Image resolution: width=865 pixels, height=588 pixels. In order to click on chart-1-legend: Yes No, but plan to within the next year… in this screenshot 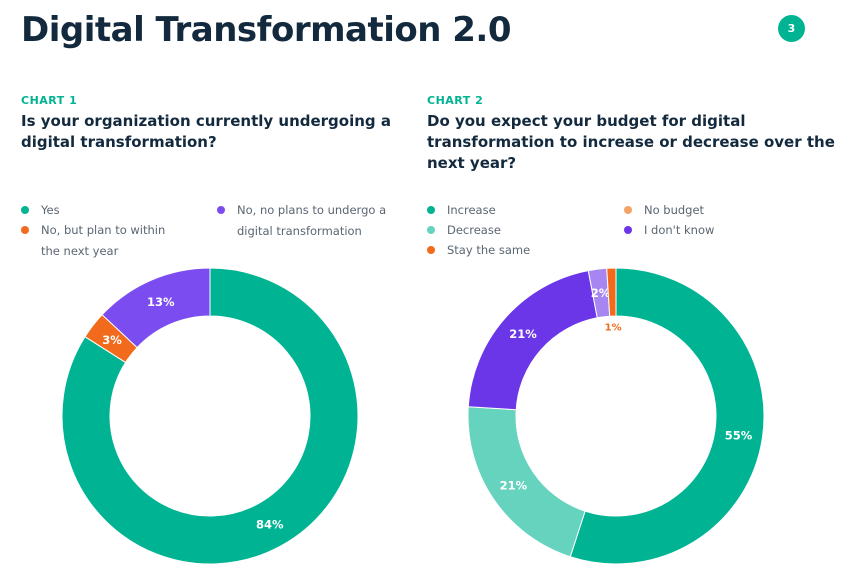, I will do `click(211, 230)`.